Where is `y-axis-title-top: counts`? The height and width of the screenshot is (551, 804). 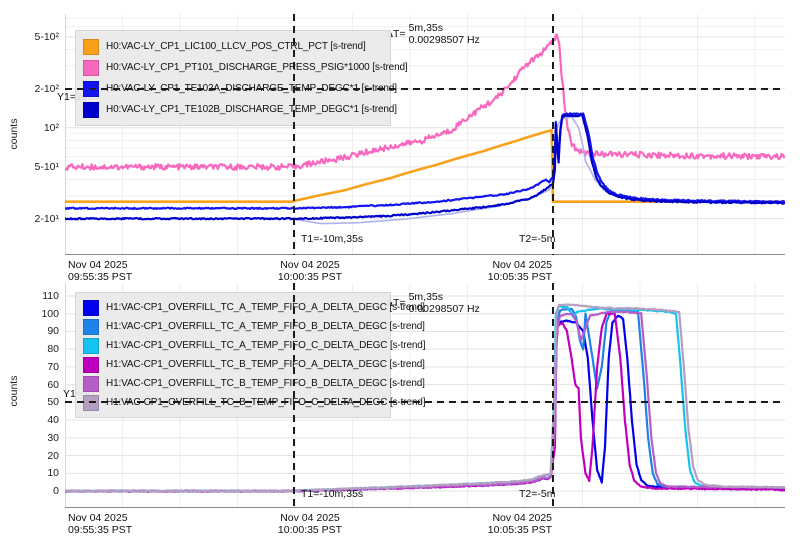
y-axis-title-top: counts is located at coordinates (14, 134).